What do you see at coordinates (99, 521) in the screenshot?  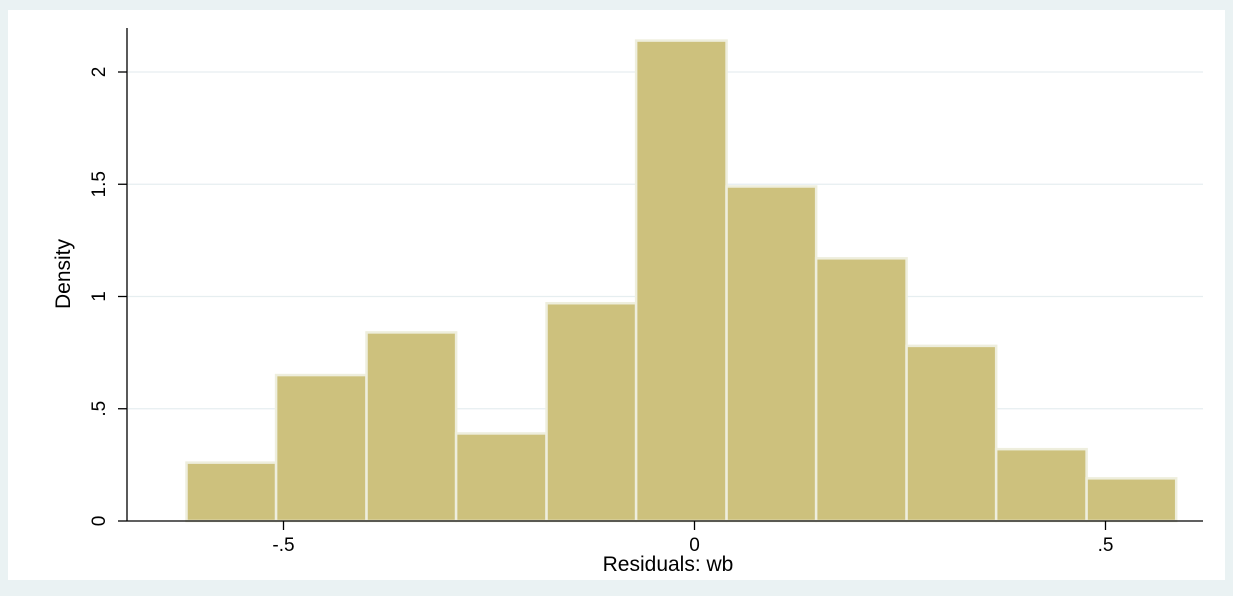 I see `y-tick-label: 0` at bounding box center [99, 521].